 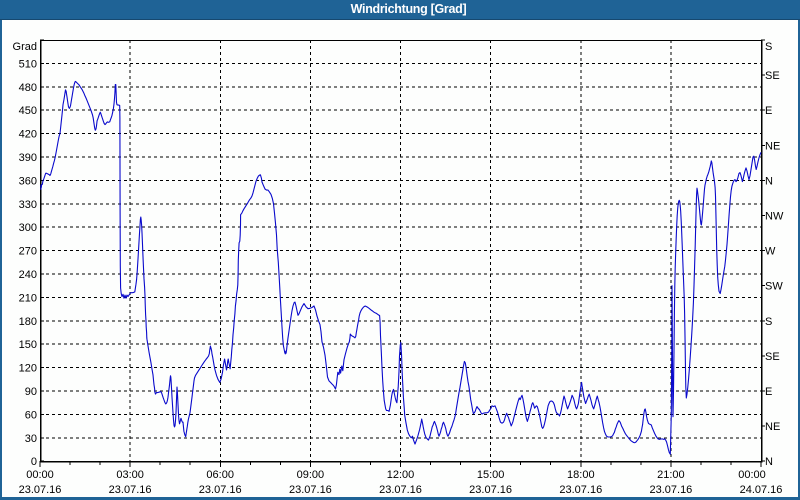 What do you see at coordinates (774, 287) in the screenshot?
I see `svg-text: SW` at bounding box center [774, 287].